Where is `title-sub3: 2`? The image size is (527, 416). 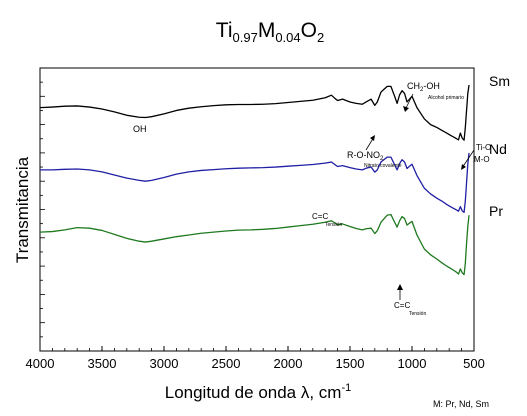
title-sub3: 2 is located at coordinates (320, 37).